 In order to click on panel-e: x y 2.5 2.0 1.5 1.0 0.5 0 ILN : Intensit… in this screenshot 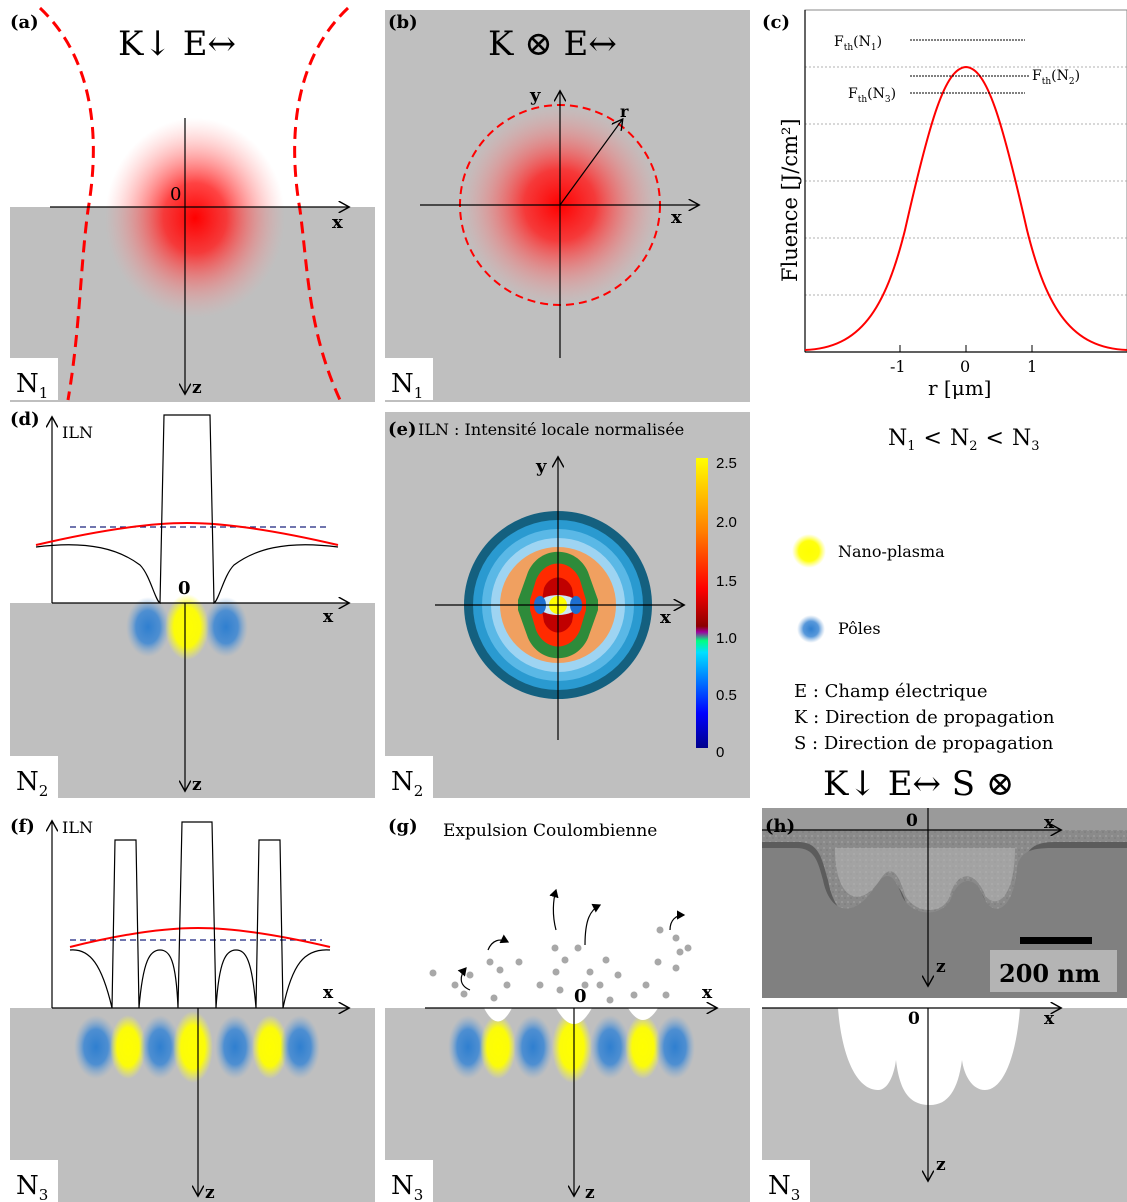, I will do `click(567, 606)`.